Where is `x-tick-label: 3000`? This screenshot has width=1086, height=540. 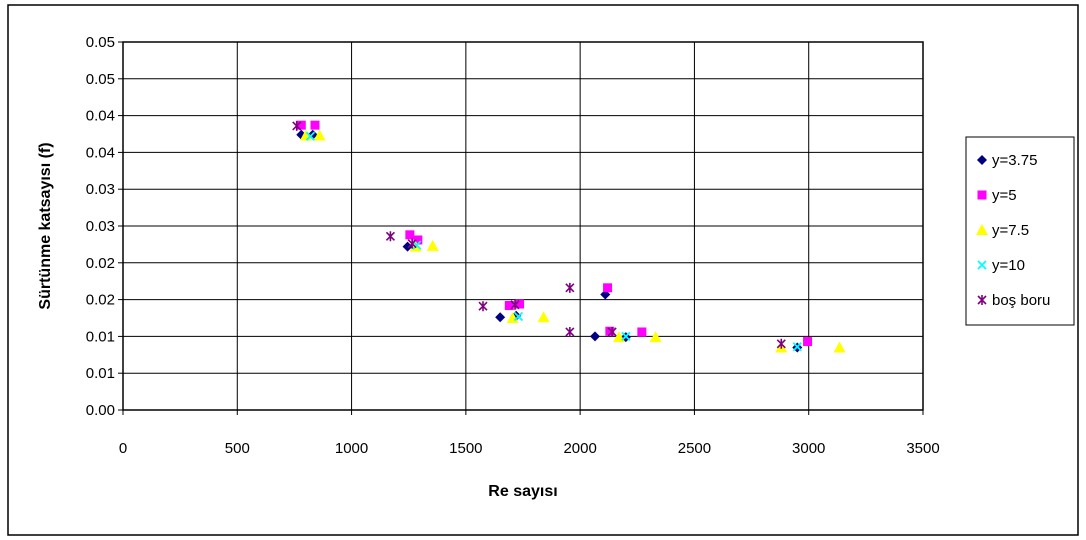 x-tick-label: 3000 is located at coordinates (808, 448).